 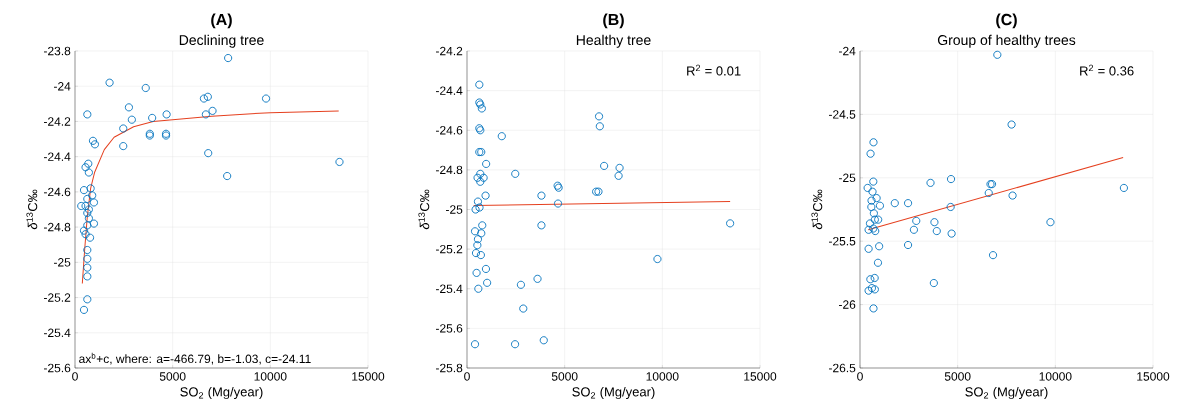 I want to click on text: ax$^{b}$+c, where: a=-466.79, b=-1.03, c=-24.11, so click(x=195, y=358).